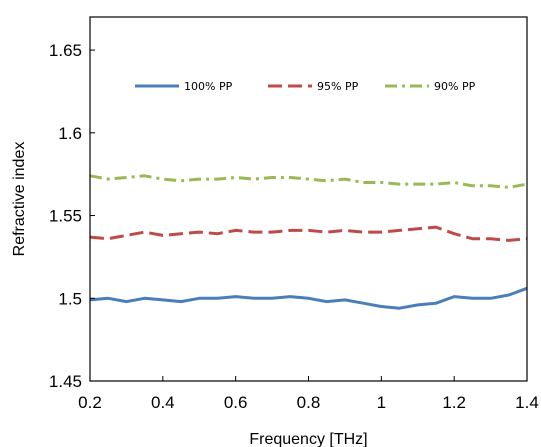  Describe the element at coordinates (305, 86) in the screenshot. I see `legend: 100% PP 95% PP 90% PP` at that location.